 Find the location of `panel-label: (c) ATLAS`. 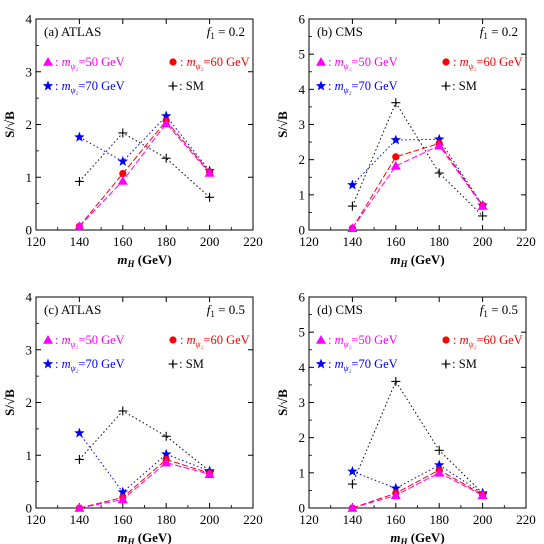

panel-label: (c) ATLAS is located at coordinates (72, 309).